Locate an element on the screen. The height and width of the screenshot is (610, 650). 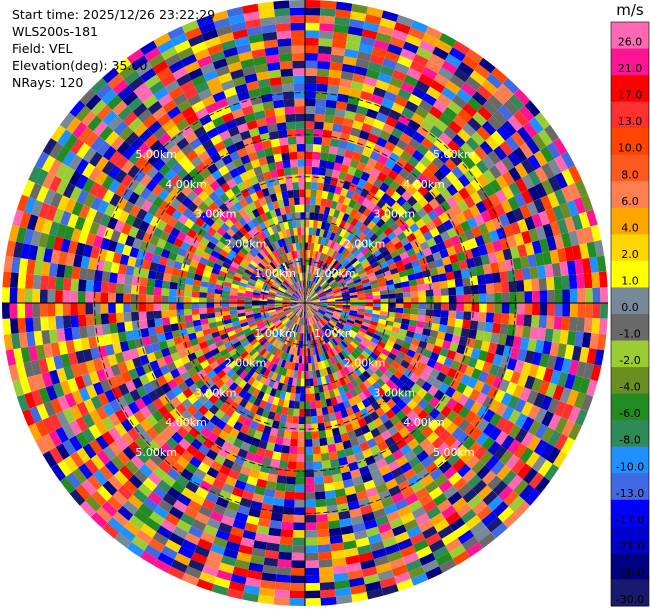
colorbar-tick-label: -26.0 is located at coordinates (630, 573).